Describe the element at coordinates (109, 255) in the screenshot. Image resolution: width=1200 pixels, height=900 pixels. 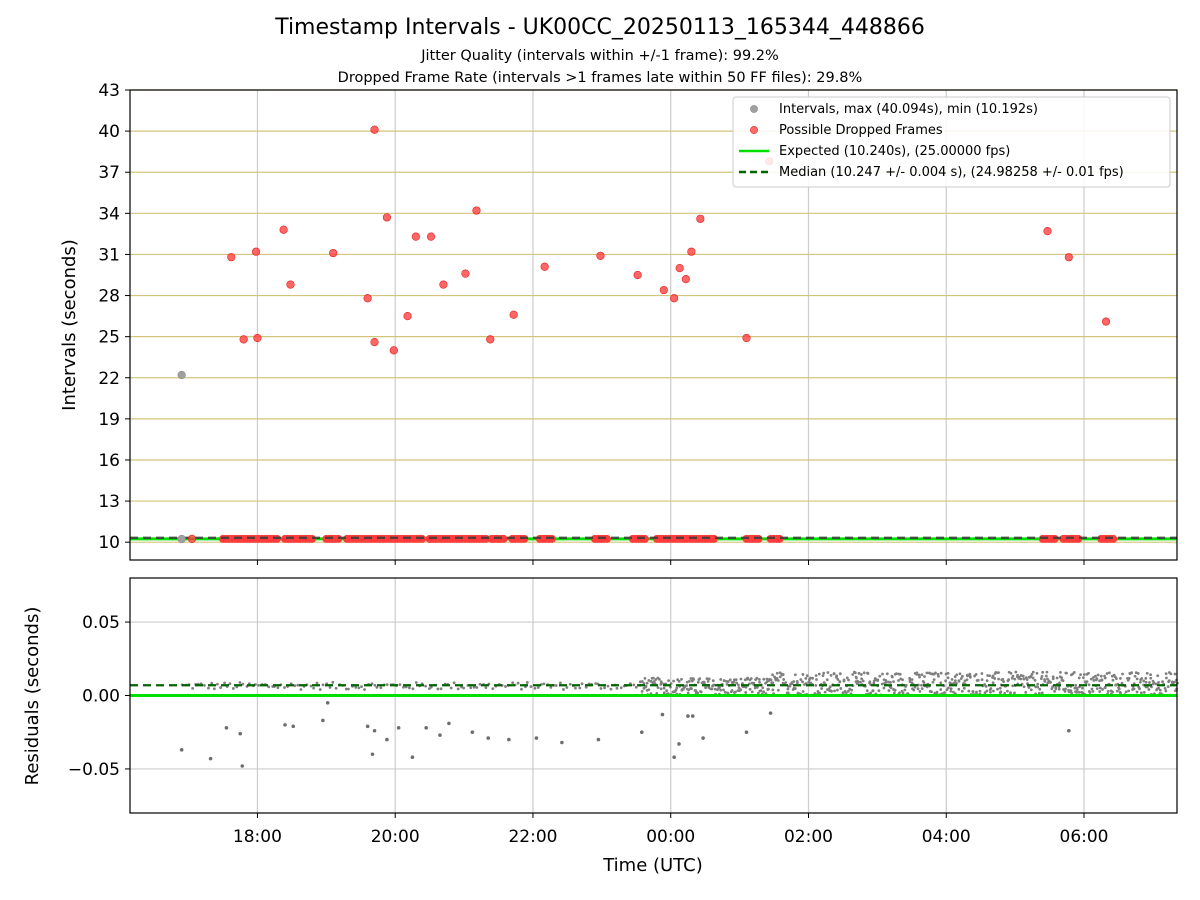
I see `intervals-y-tick-label: 31` at that location.